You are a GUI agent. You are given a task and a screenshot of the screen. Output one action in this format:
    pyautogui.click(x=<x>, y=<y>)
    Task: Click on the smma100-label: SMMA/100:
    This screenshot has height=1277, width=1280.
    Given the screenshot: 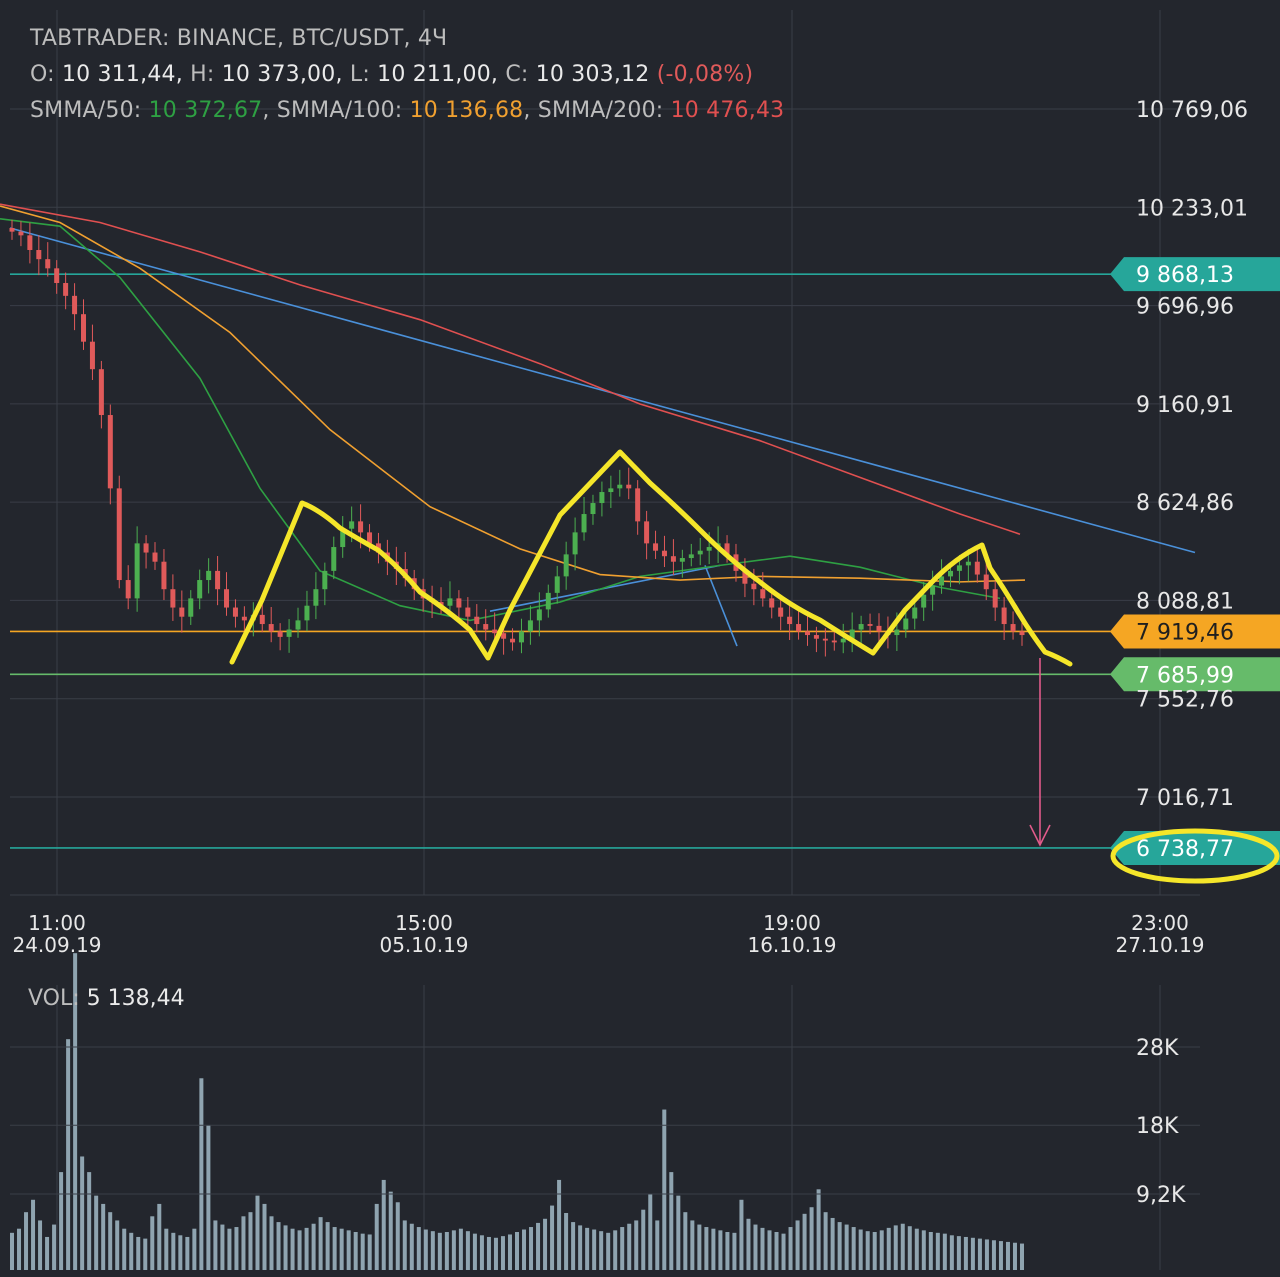 What is the action you would take?
    pyautogui.click(x=339, y=110)
    